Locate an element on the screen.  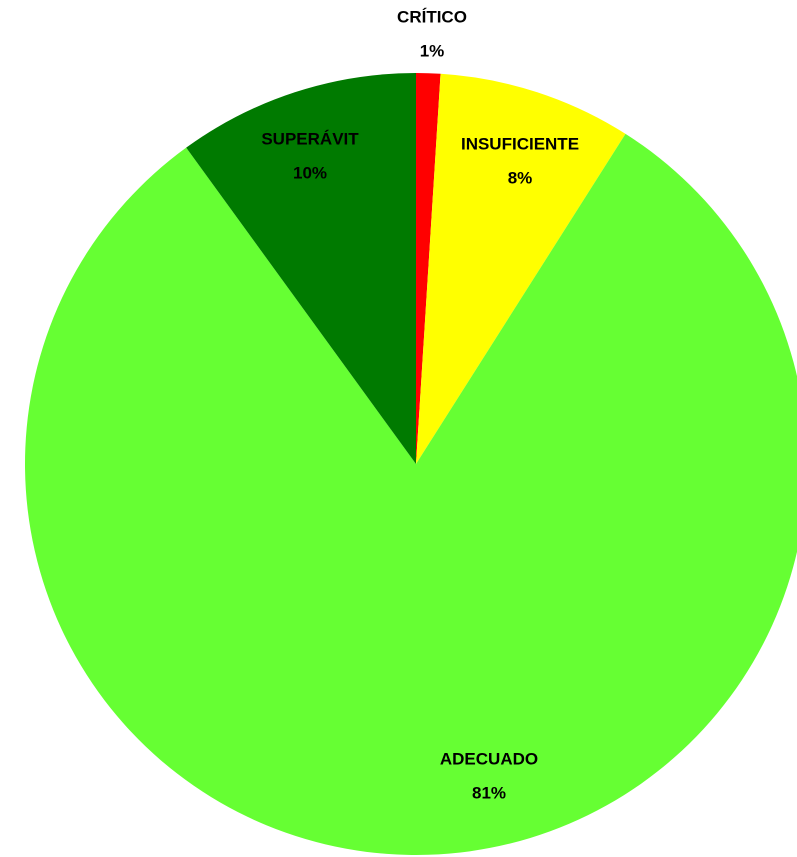
slice-category-label: ADECUADO is located at coordinates (489, 758).